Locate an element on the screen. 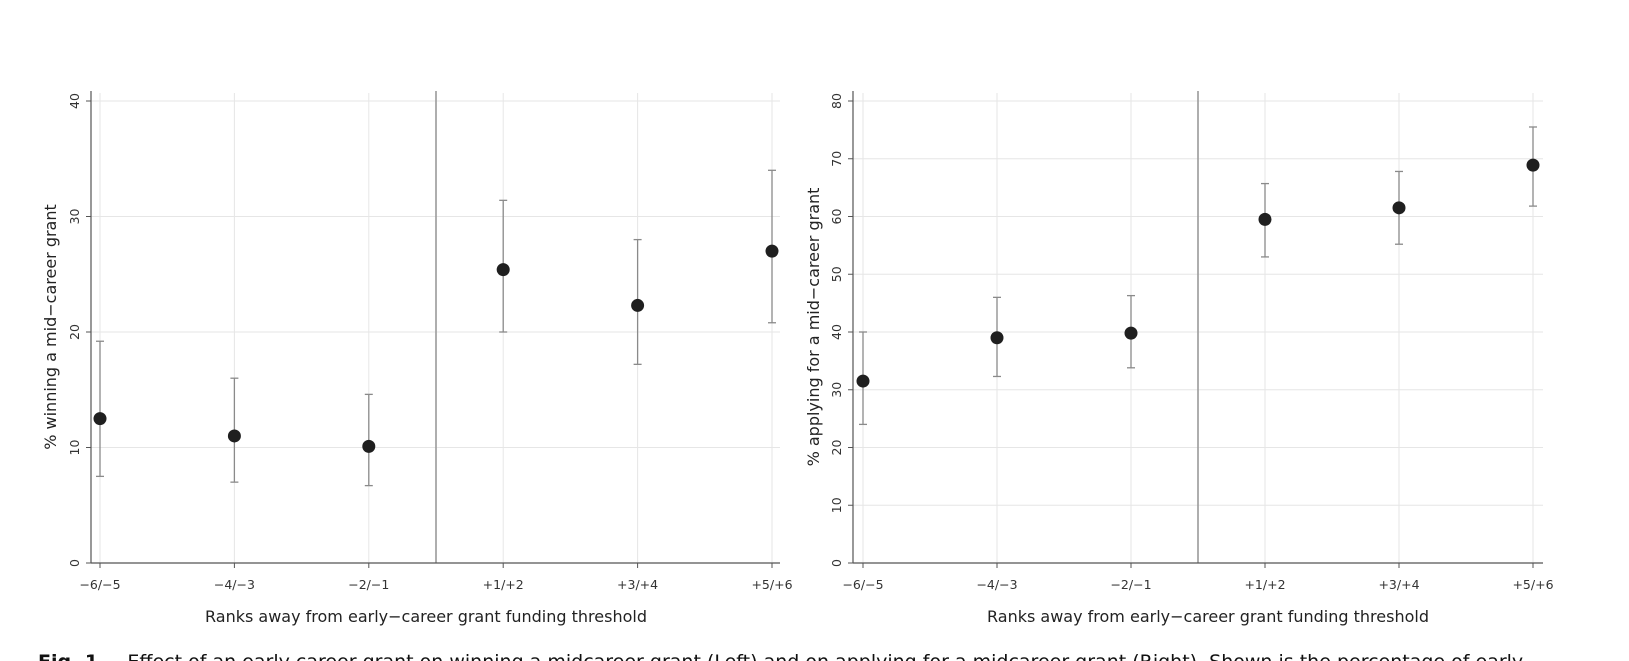  right-y-tick-label: 30 is located at coordinates (836, 390).